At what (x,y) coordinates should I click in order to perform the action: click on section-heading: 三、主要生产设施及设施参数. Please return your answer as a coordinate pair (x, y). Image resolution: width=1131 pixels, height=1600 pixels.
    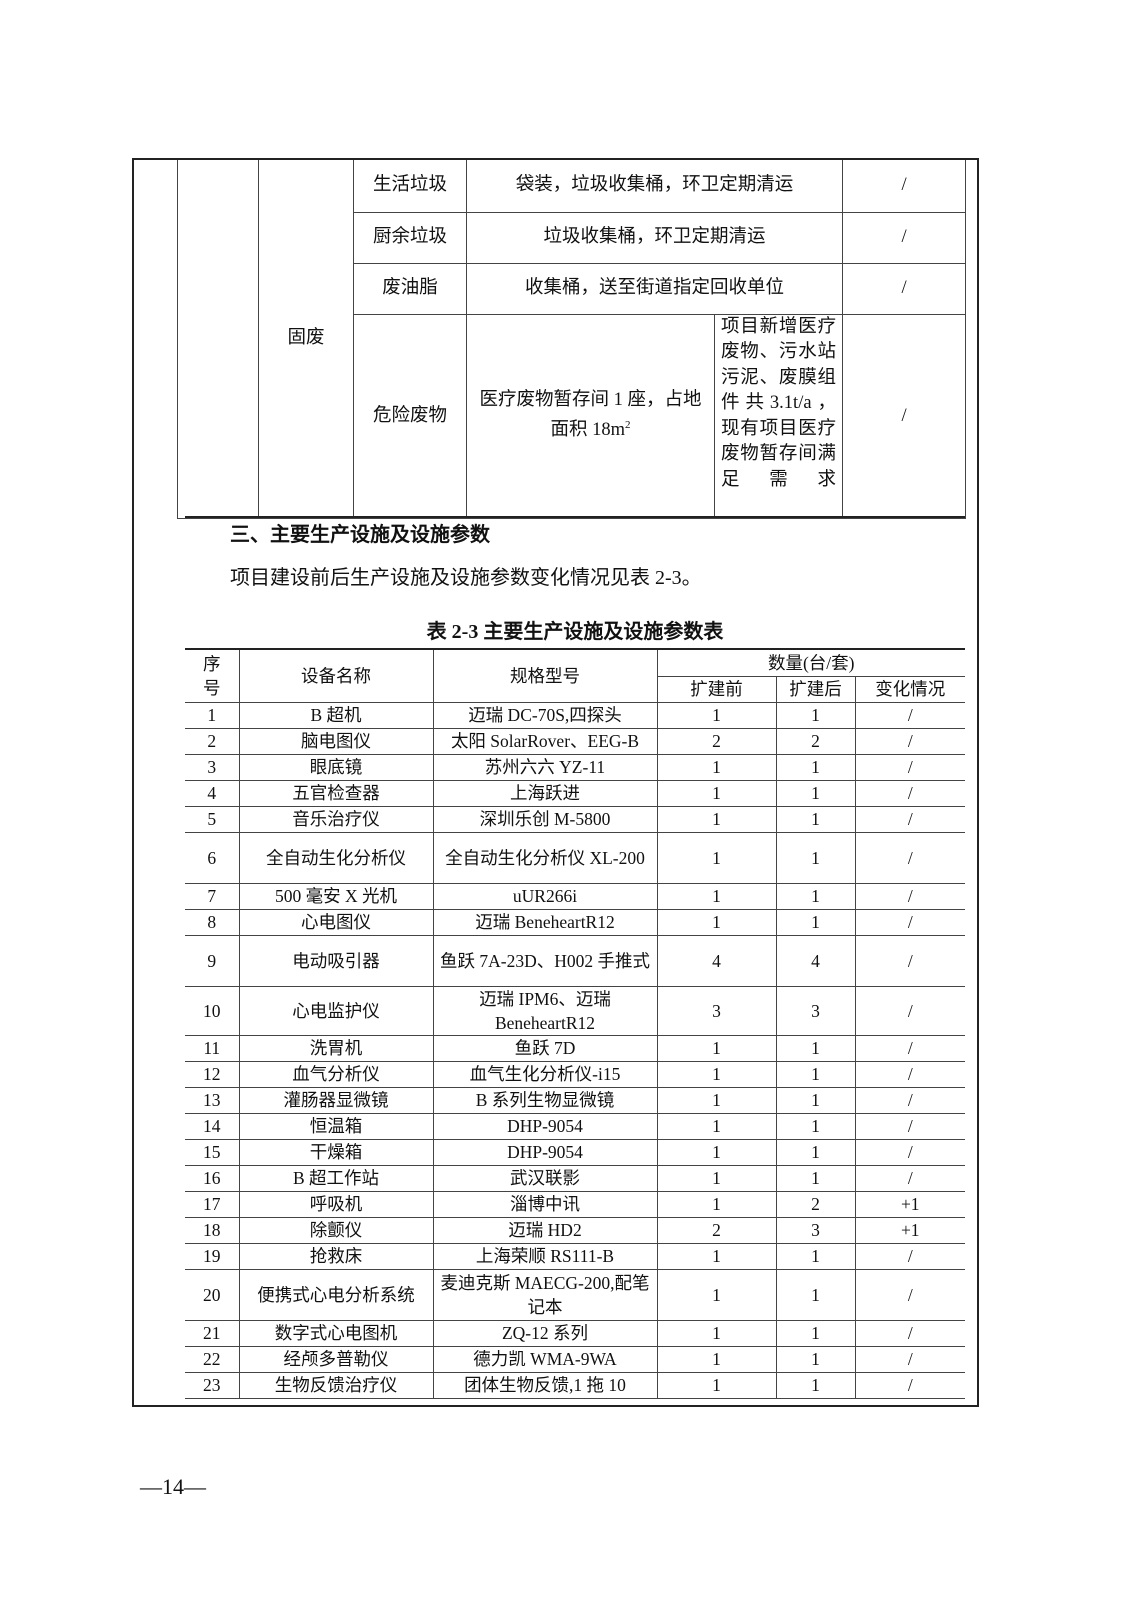
    Looking at the image, I should click on (360, 535).